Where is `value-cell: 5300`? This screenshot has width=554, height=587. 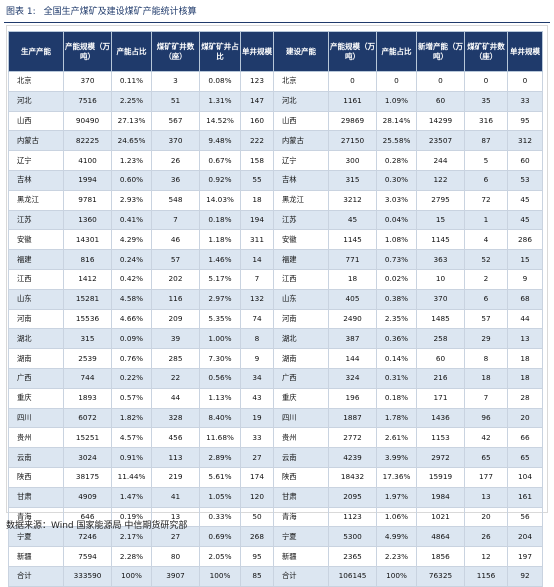 value-cell: 5300 is located at coordinates (352, 537).